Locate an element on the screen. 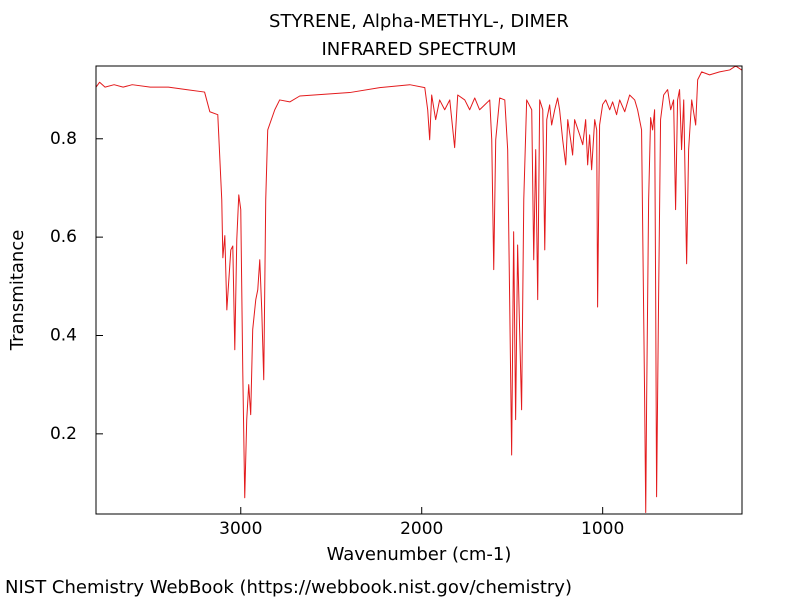 The height and width of the screenshot is (600, 800). x-tick-label: 3000 is located at coordinates (240, 529).